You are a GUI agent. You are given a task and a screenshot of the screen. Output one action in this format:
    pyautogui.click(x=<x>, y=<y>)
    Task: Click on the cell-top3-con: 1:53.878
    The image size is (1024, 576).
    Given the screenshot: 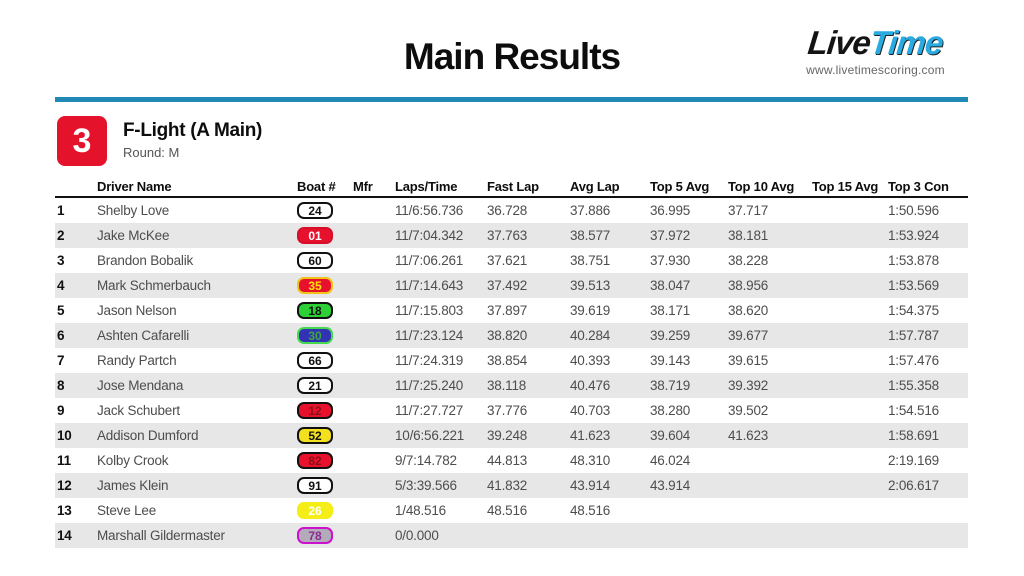 What is the action you would take?
    pyautogui.click(x=913, y=260)
    